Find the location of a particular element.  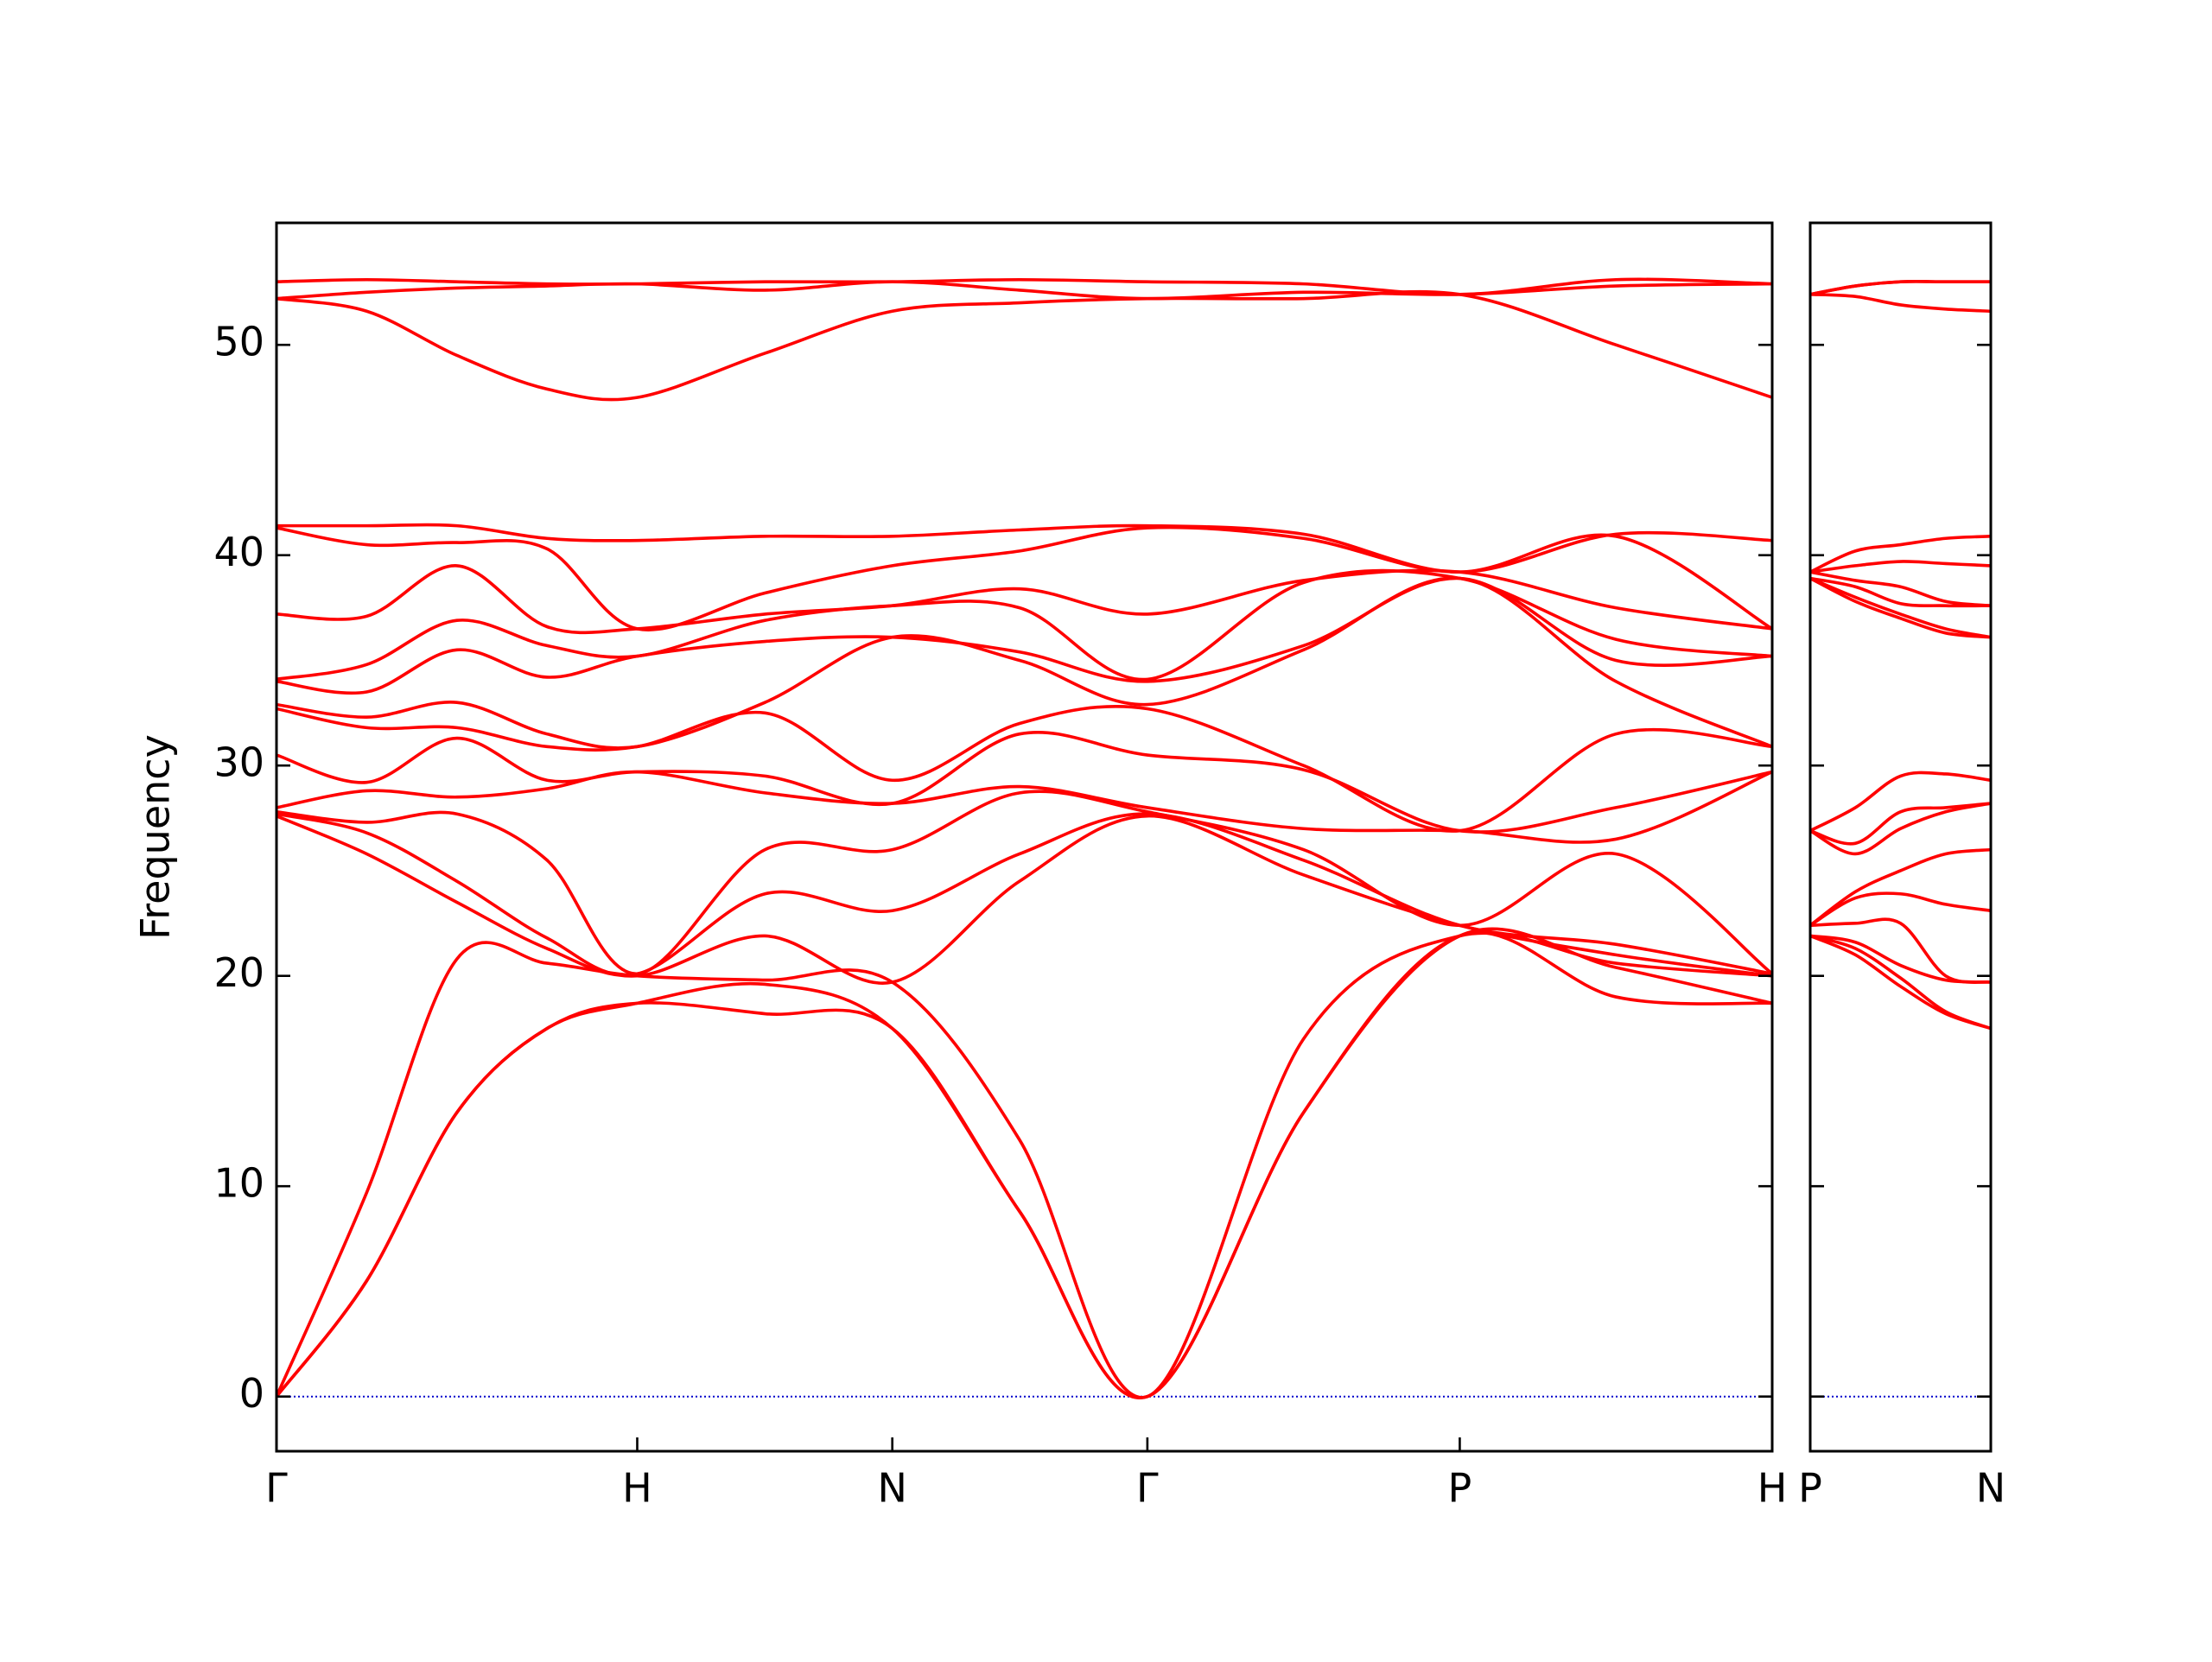

y-tick-label: 0 is located at coordinates (251, 1393).